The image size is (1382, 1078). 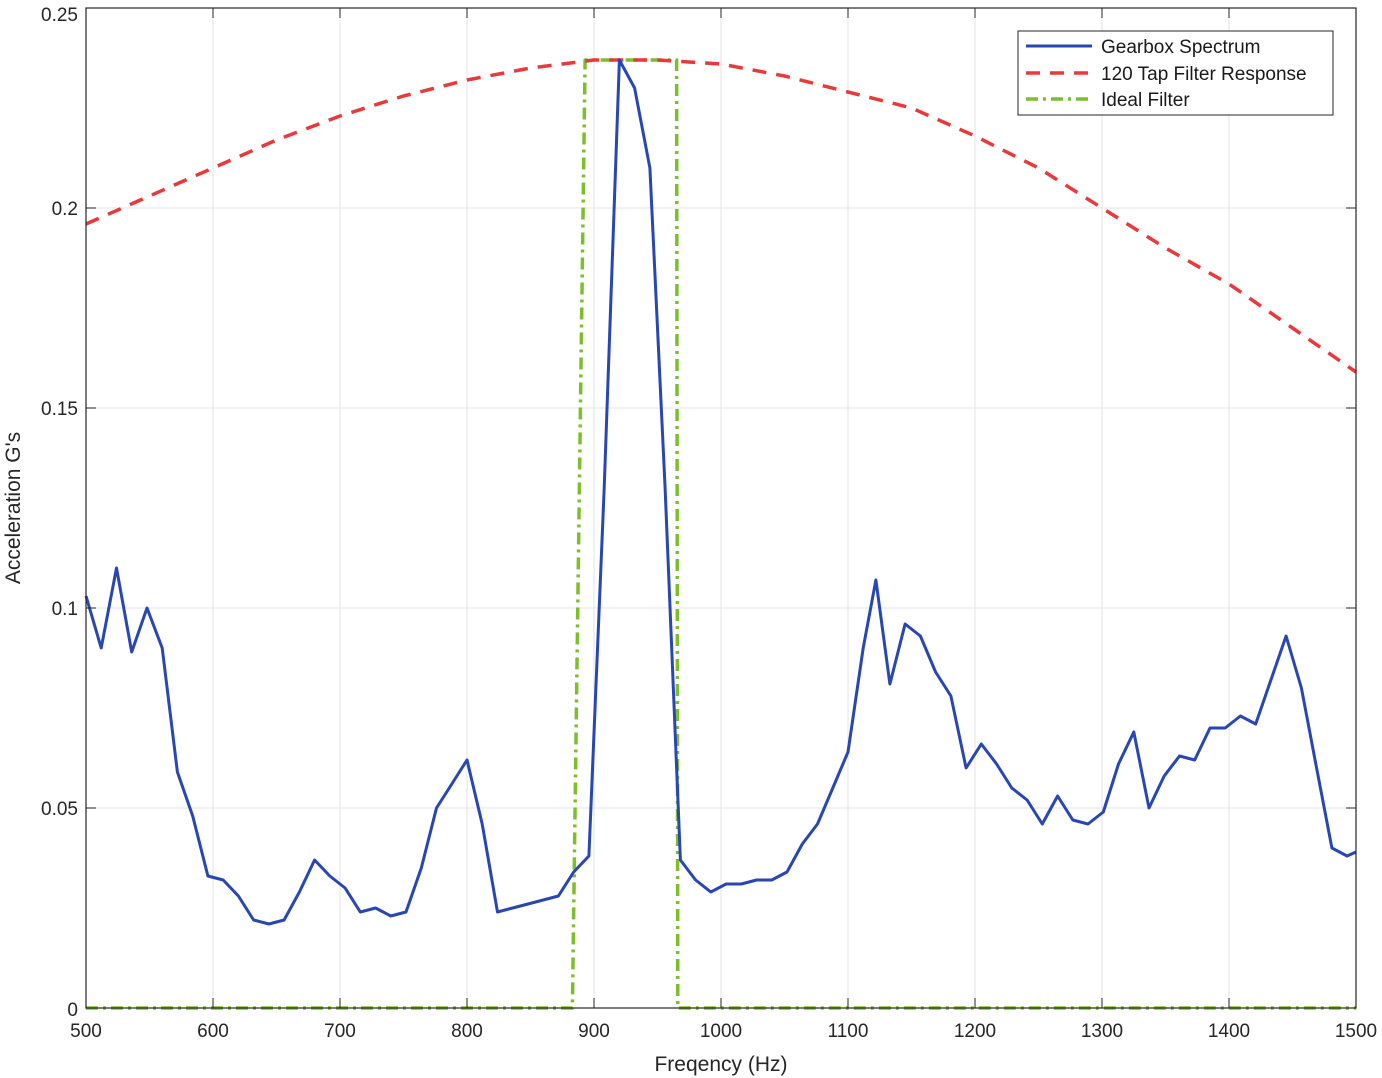 I want to click on y-tick-label: 0.05, so click(x=59, y=809).